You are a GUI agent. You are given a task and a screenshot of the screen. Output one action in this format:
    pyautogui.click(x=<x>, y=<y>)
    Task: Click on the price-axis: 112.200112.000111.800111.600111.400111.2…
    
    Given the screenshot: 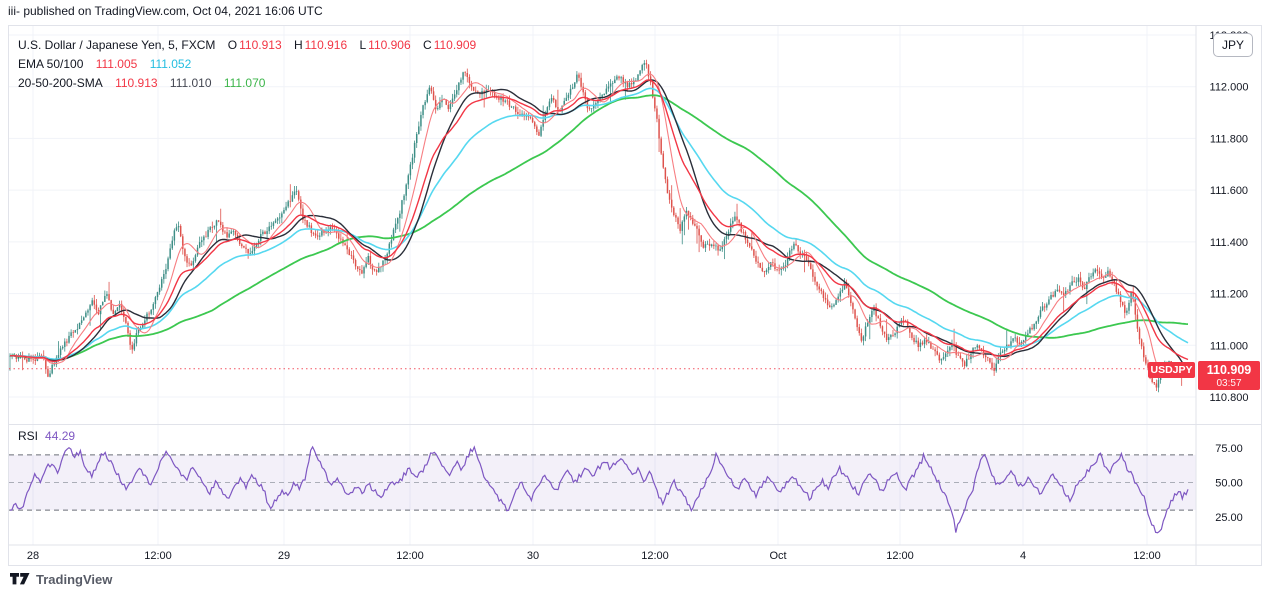 What is the action you would take?
    pyautogui.click(x=1229, y=277)
    